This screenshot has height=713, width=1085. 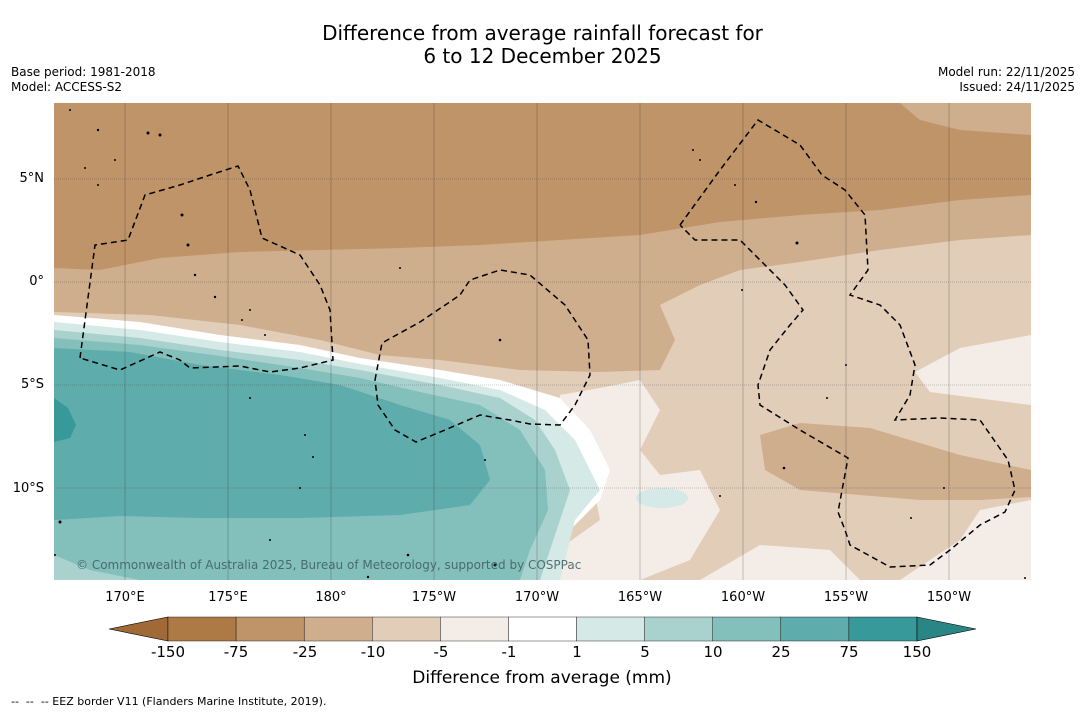 I want to click on lat-tick-10s: 10°S, so click(x=28, y=488).